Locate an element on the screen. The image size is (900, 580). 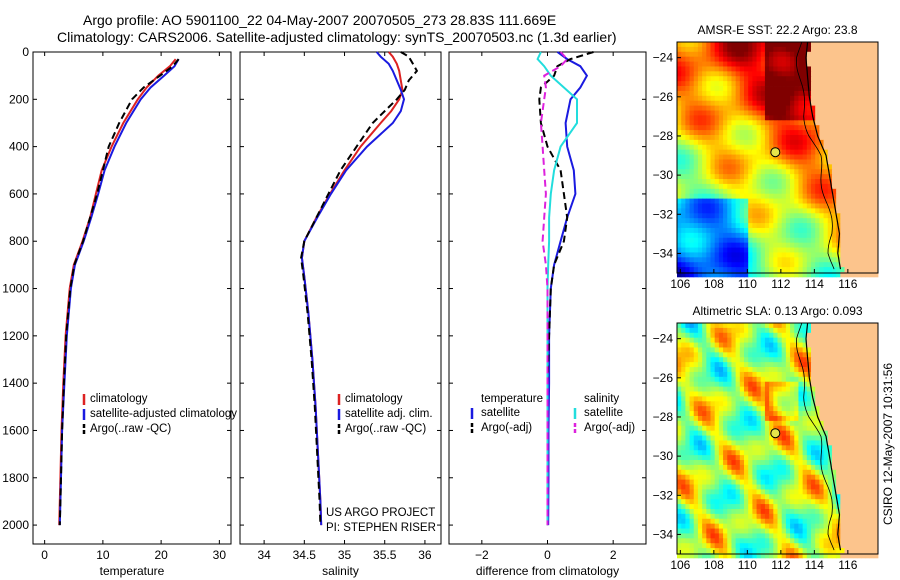
y-tick-label: 1200 is located at coordinates (15, 336).